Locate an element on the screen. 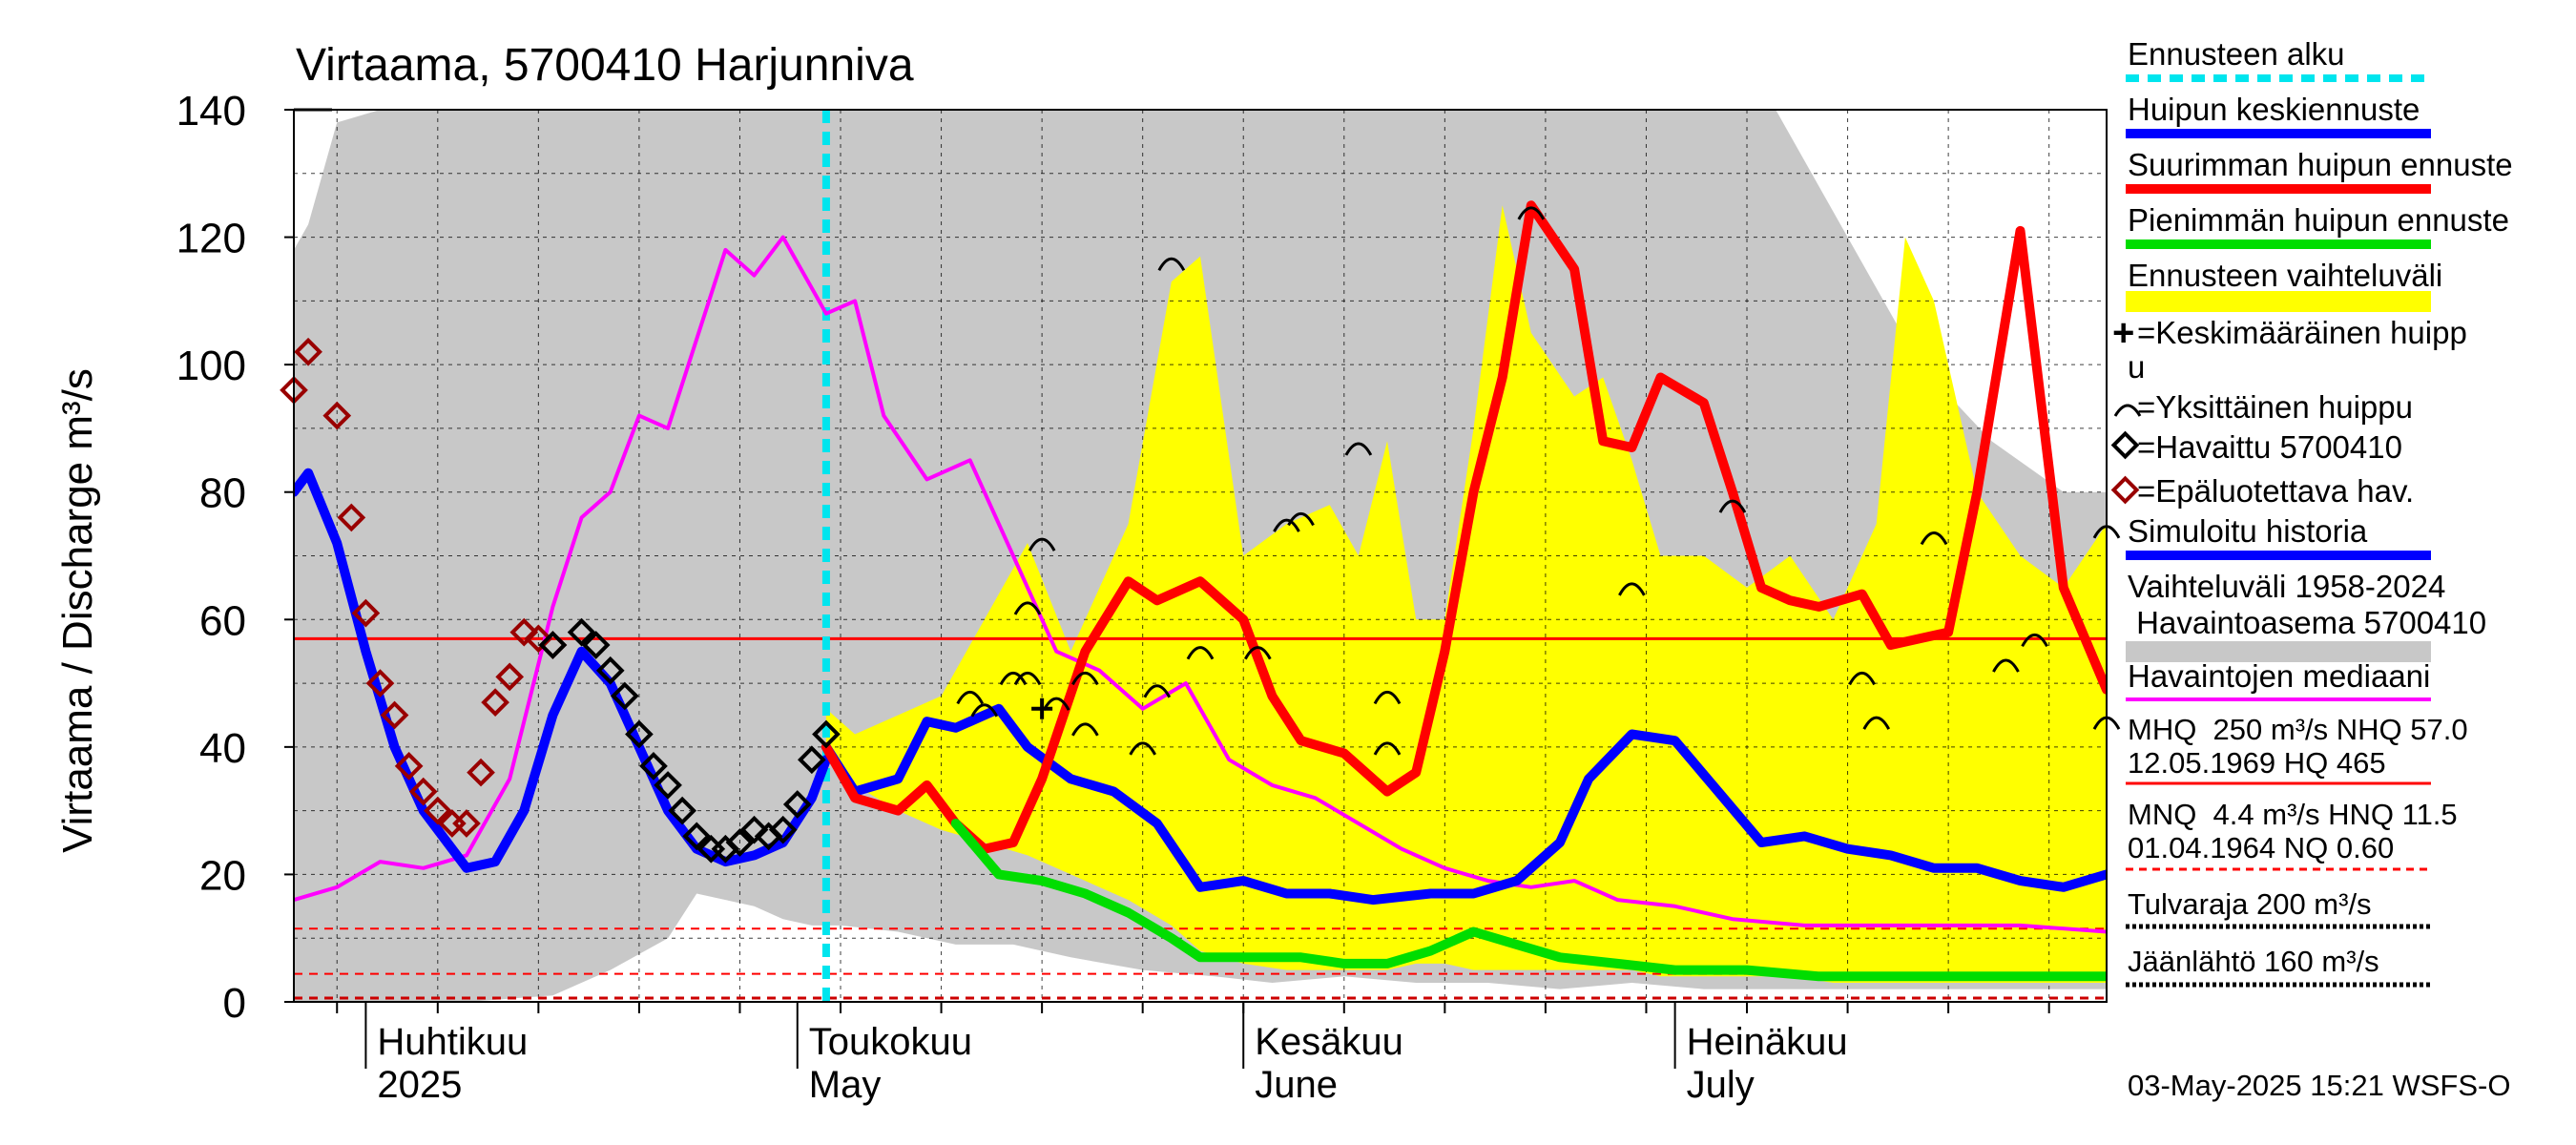 The height and width of the screenshot is (1145, 2576). x-month-label-fi: Kesäkuu is located at coordinates (1329, 1042).